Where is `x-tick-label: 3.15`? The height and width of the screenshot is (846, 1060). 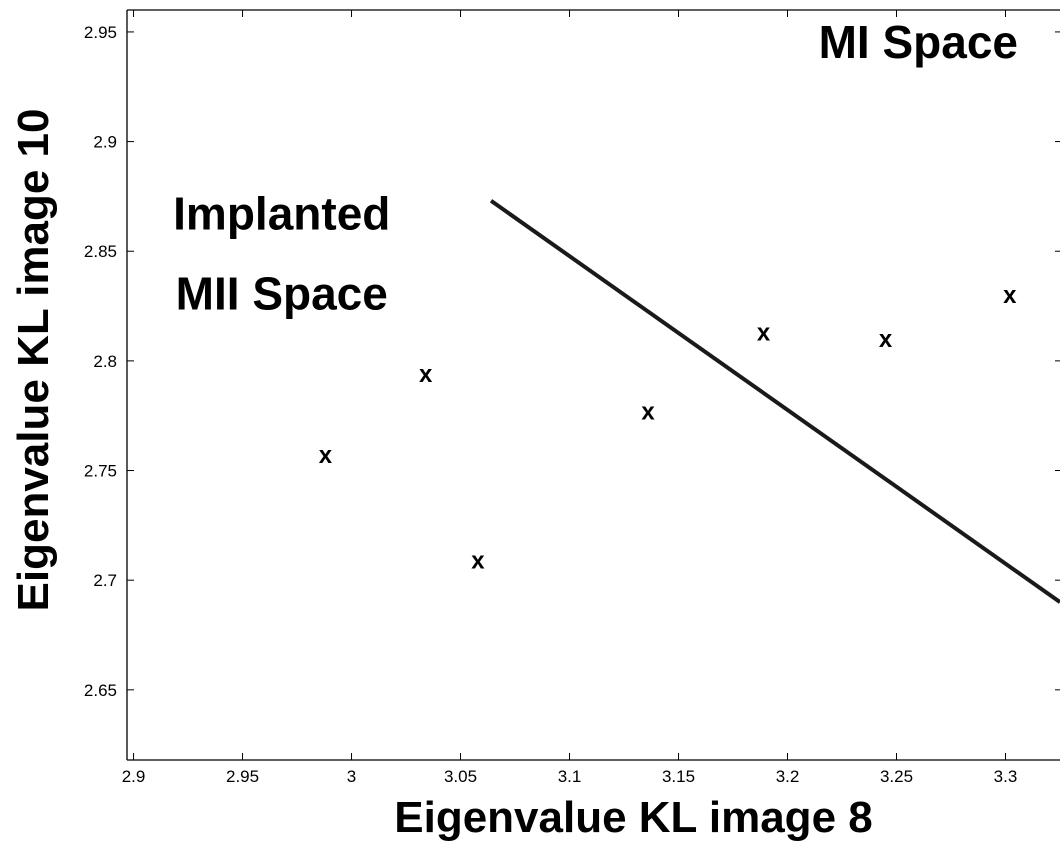
x-tick-label: 3.15 is located at coordinates (678, 776).